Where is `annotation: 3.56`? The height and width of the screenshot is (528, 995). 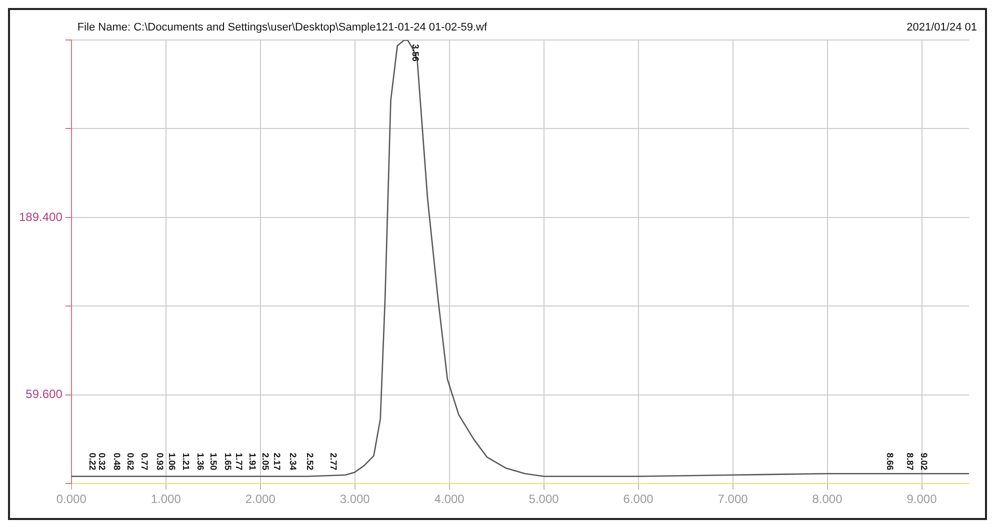
annotation: 3.56 is located at coordinates (415, 53).